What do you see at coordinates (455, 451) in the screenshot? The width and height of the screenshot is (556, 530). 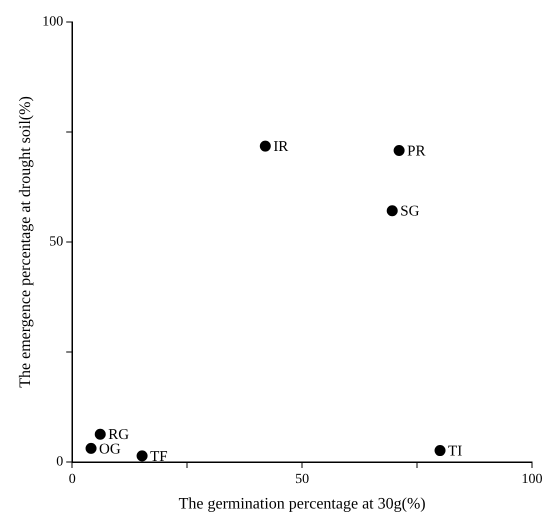 I see `annotation: TI` at bounding box center [455, 451].